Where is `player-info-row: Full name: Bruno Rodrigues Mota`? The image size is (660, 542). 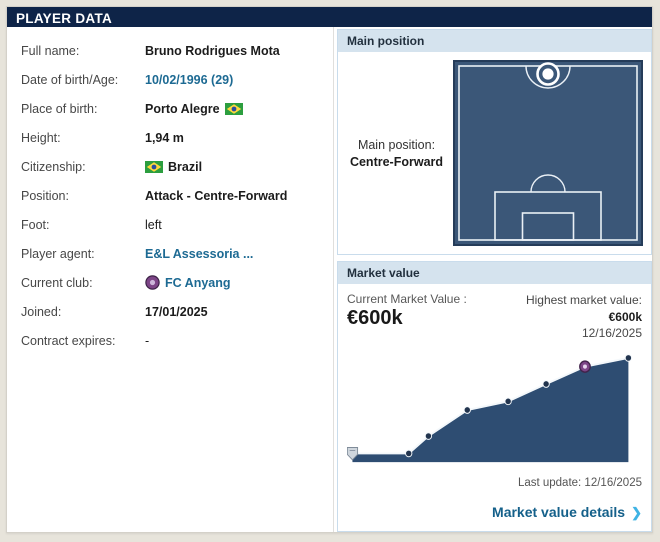 player-info-row: Full name: Bruno Rodrigues Mota is located at coordinates (177, 50).